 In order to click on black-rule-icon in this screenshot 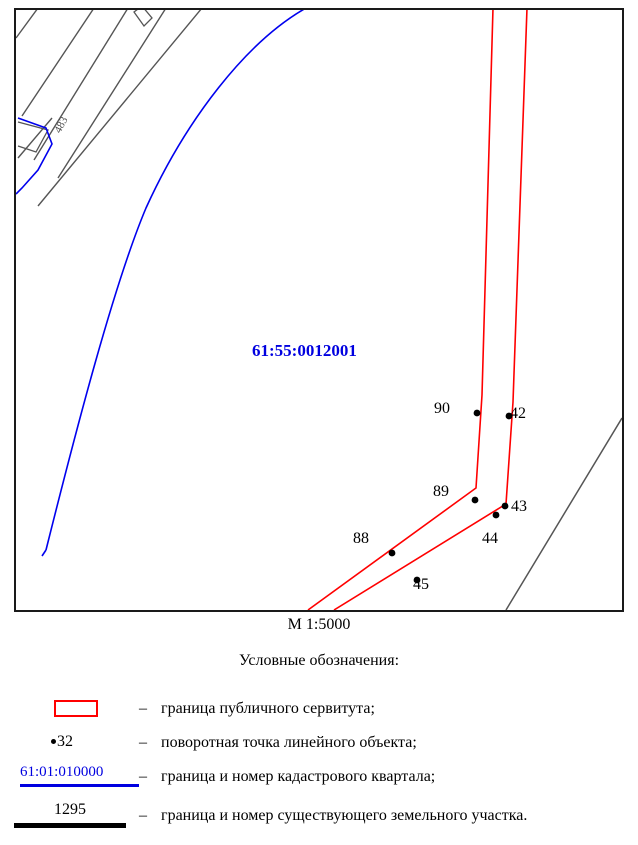, I will do `click(70, 825)`.